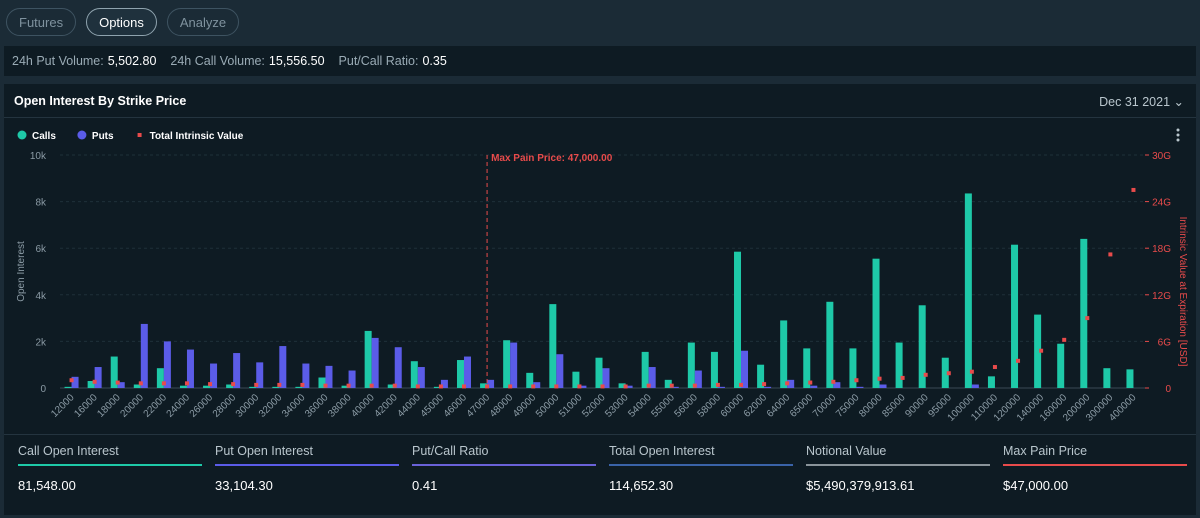 The width and height of the screenshot is (1200, 518). What do you see at coordinates (132, 61) in the screenshot?
I see `stat-value: 5,502.80` at bounding box center [132, 61].